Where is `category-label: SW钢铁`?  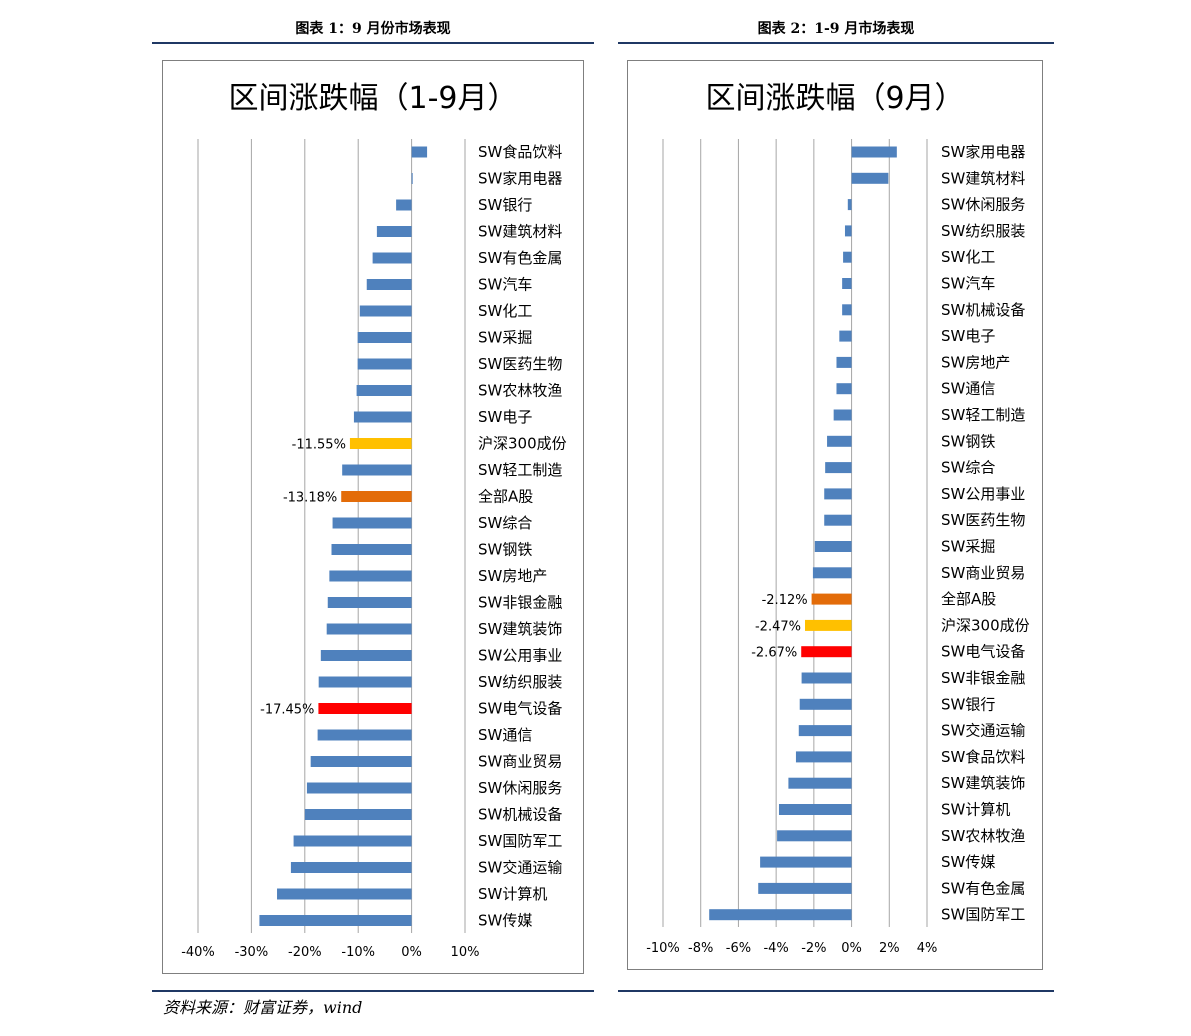
category-label: SW钢铁 is located at coordinates (968, 441).